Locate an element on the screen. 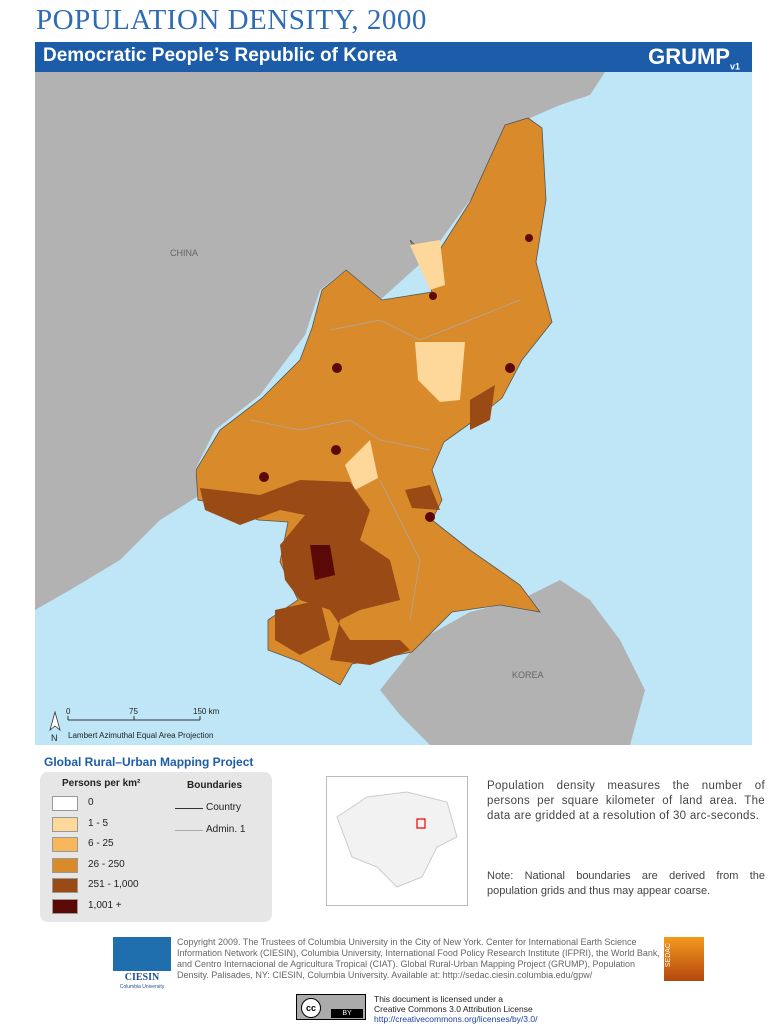  sedac-logo: SEDAC is located at coordinates (684, 959).